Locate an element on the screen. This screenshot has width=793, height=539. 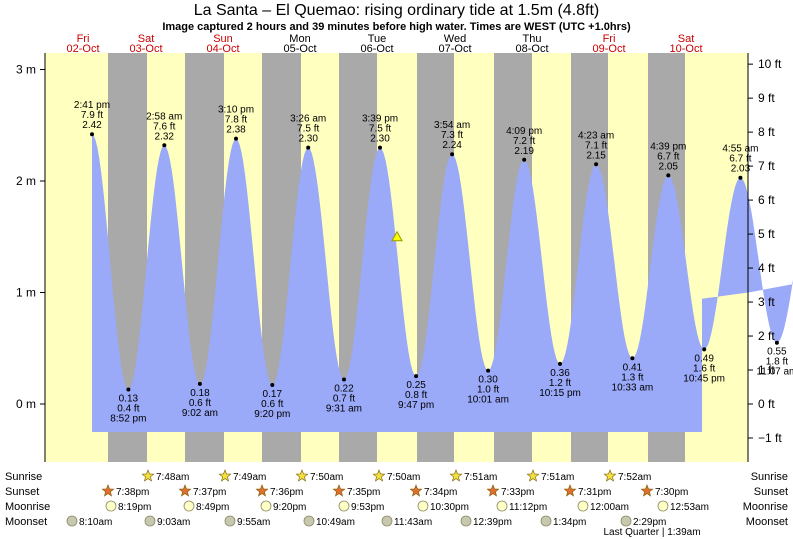
right-tick-label: 9 ft is located at coordinates (766, 98).